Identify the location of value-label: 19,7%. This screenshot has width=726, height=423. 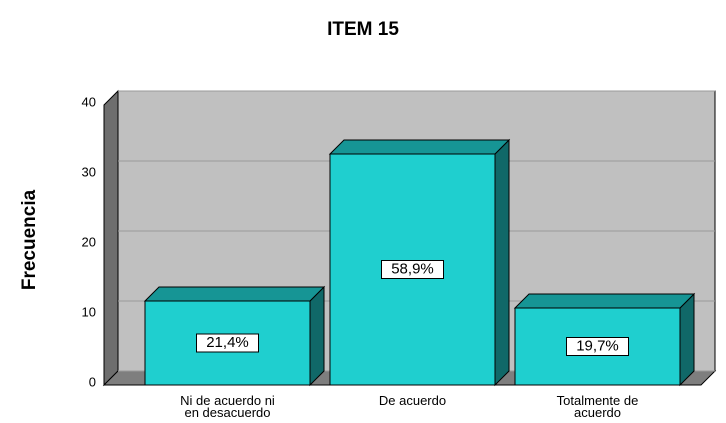
(597, 345).